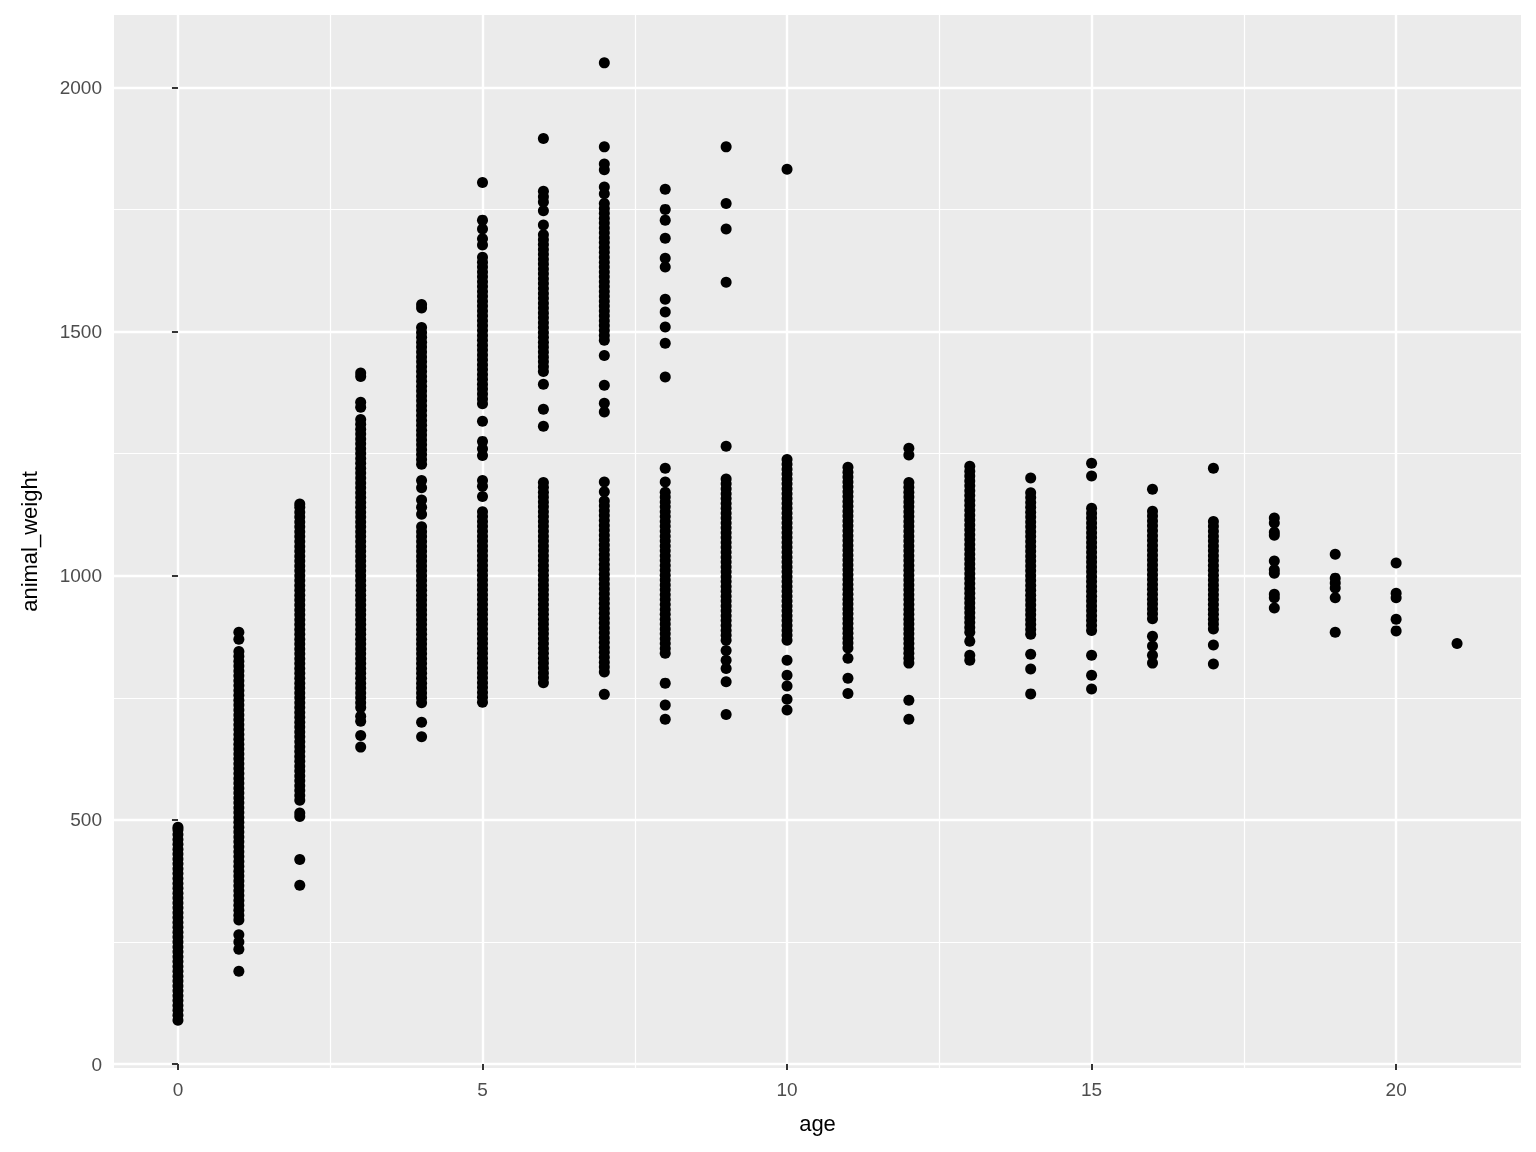  Describe the element at coordinates (80, 331) in the screenshot. I see `y-tick-label: 1500` at that location.